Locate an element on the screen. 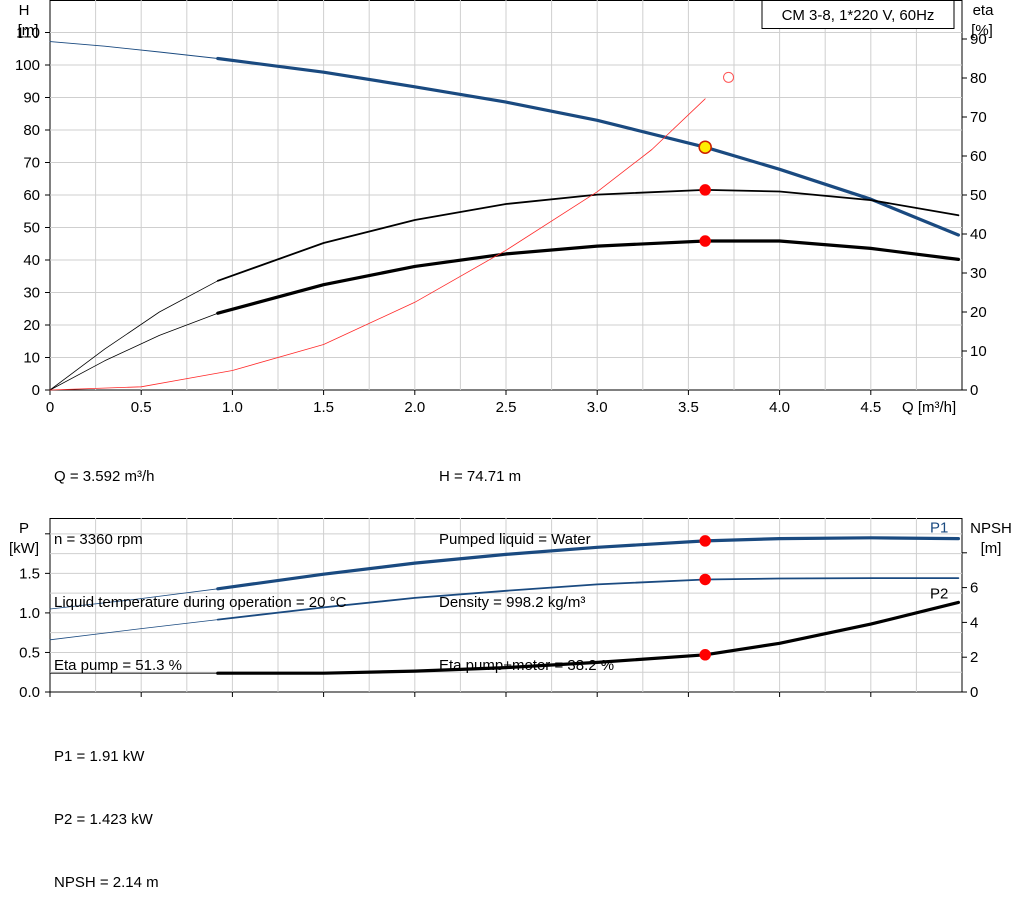 The height and width of the screenshot is (914, 1024). y-left-tick-label: 1.0 is located at coordinates (29, 613).